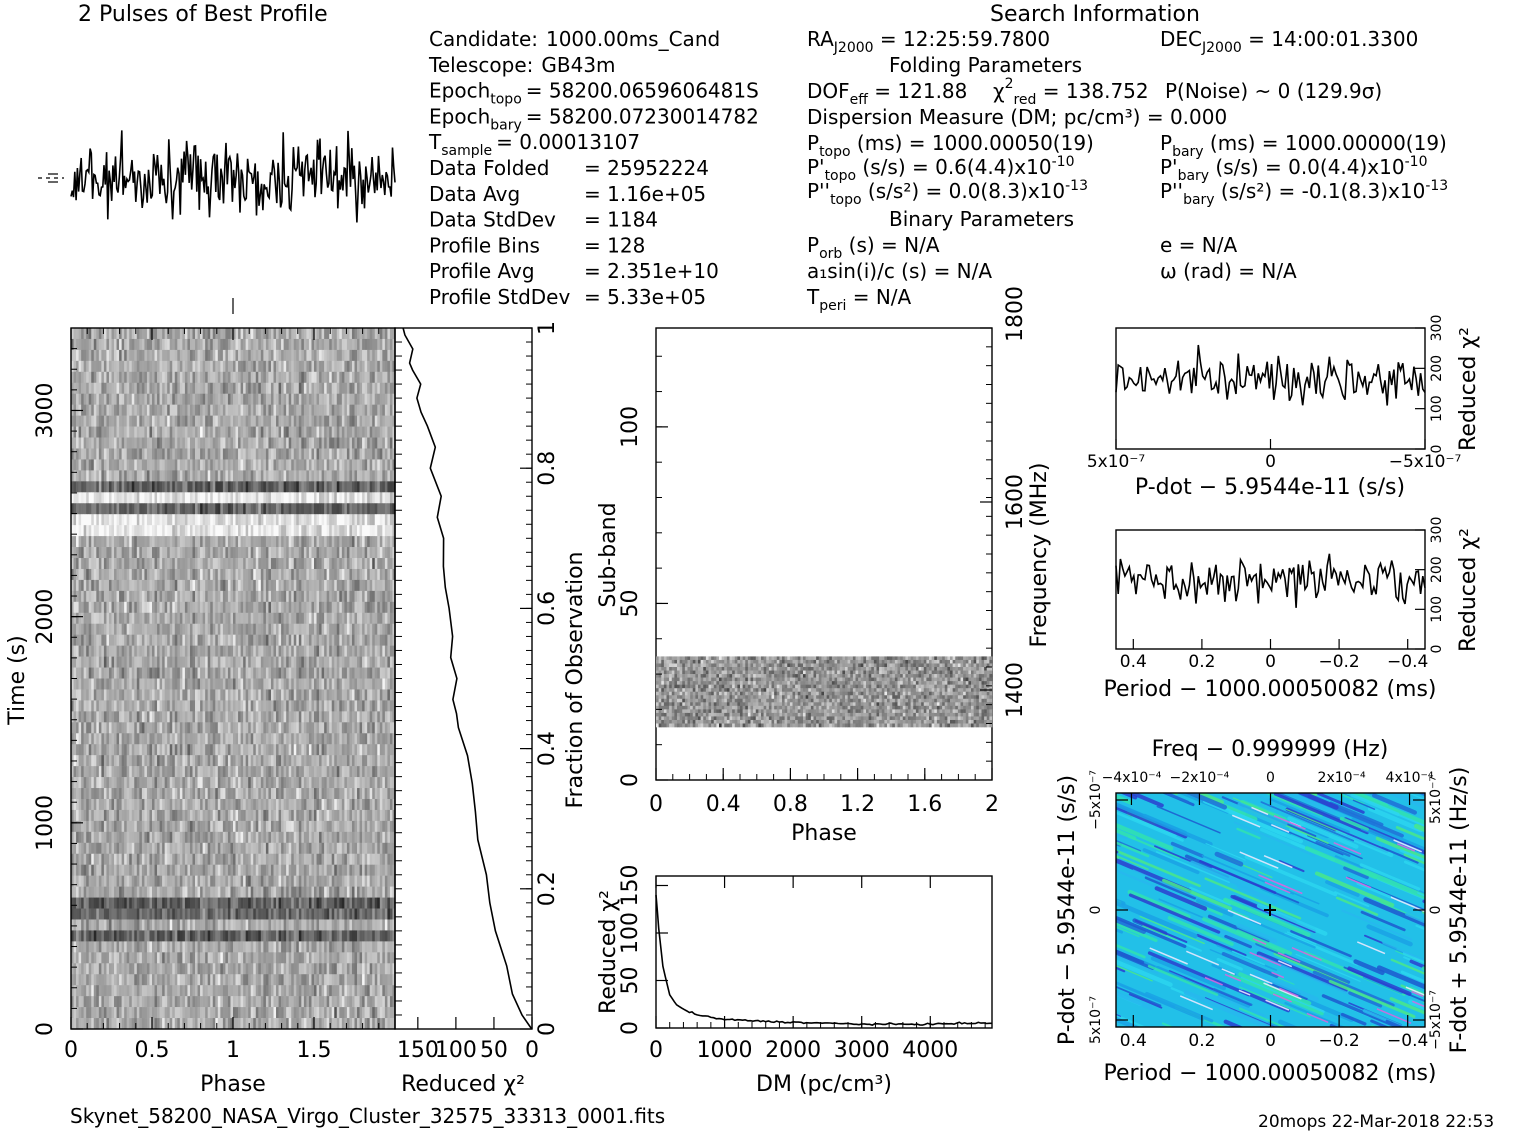 Image resolution: width=1517 pixels, height=1133 pixels. I want to click on ppmap-fdot-tick: 5x10⁻⁷, so click(1436, 800).